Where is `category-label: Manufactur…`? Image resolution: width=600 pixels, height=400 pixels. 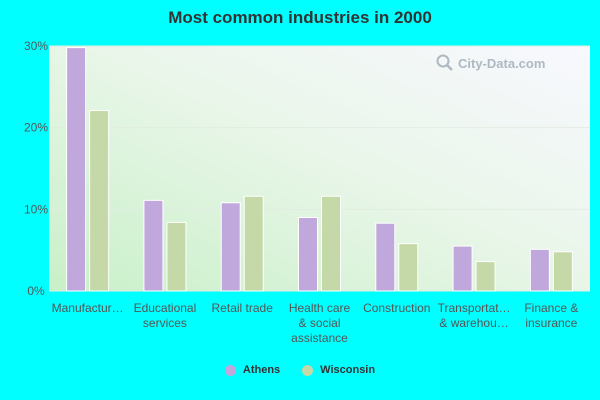
category-label: Manufactur… is located at coordinates (88, 308).